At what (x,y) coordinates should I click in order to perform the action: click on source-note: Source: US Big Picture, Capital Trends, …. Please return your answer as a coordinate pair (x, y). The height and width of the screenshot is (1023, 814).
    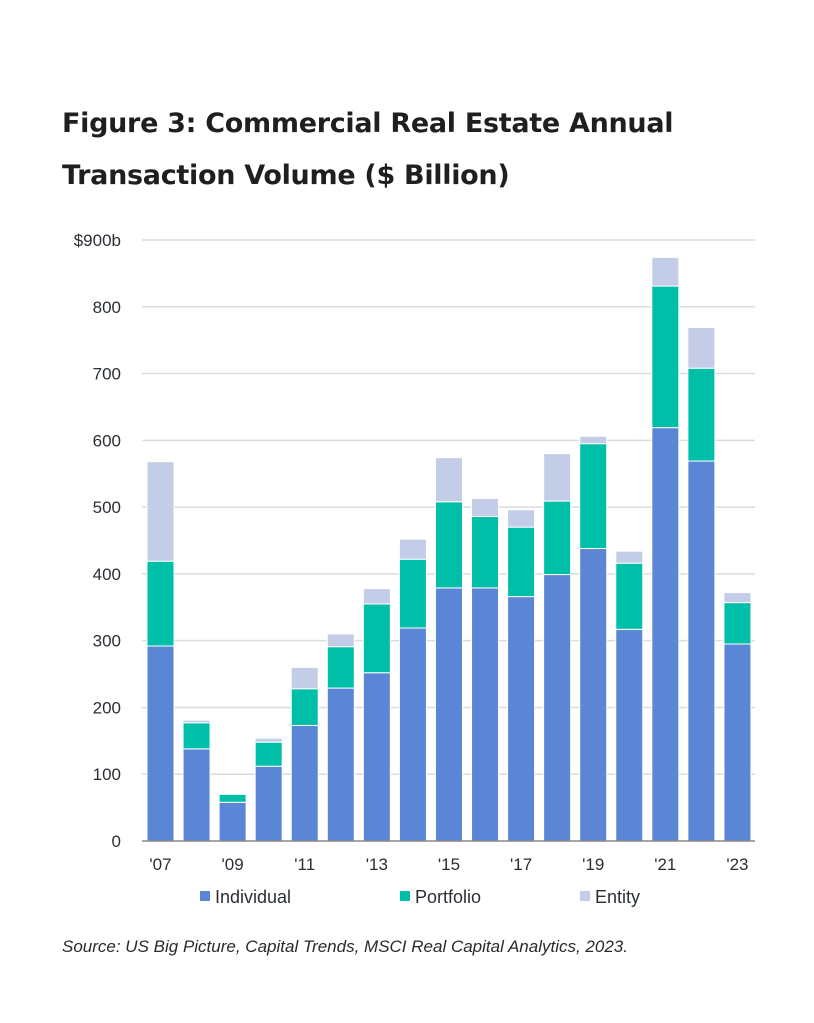
    Looking at the image, I should click on (345, 946).